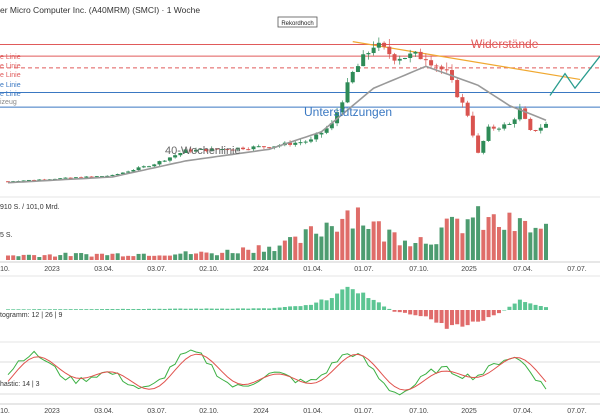 The height and width of the screenshot is (420, 600). I want to click on volume-bars, so click(277, 233).